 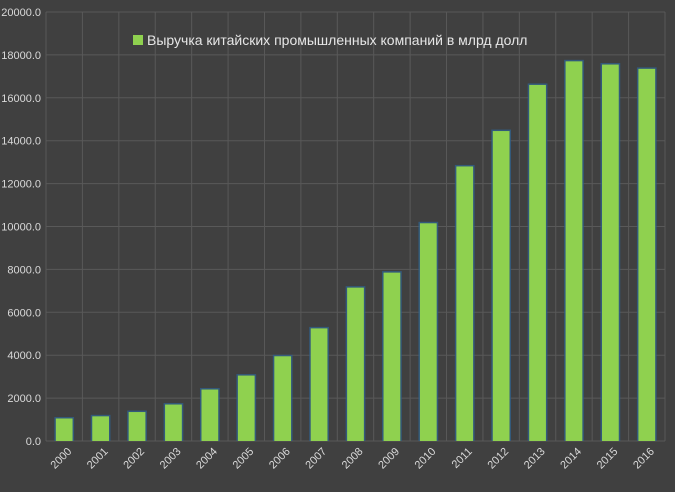 What do you see at coordinates (24, 270) in the screenshot?
I see `y-tick-label: 8000.0` at bounding box center [24, 270].